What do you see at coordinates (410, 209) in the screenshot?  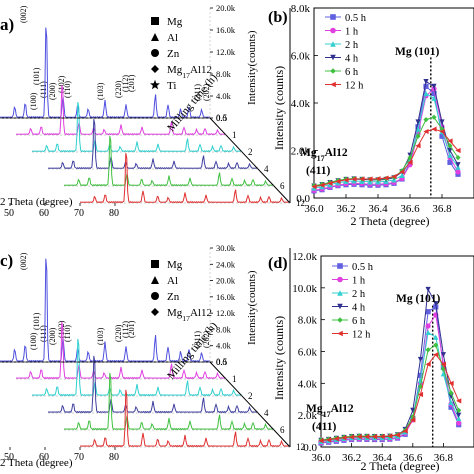 I see `x-tick-label: 36.6` at bounding box center [410, 209].